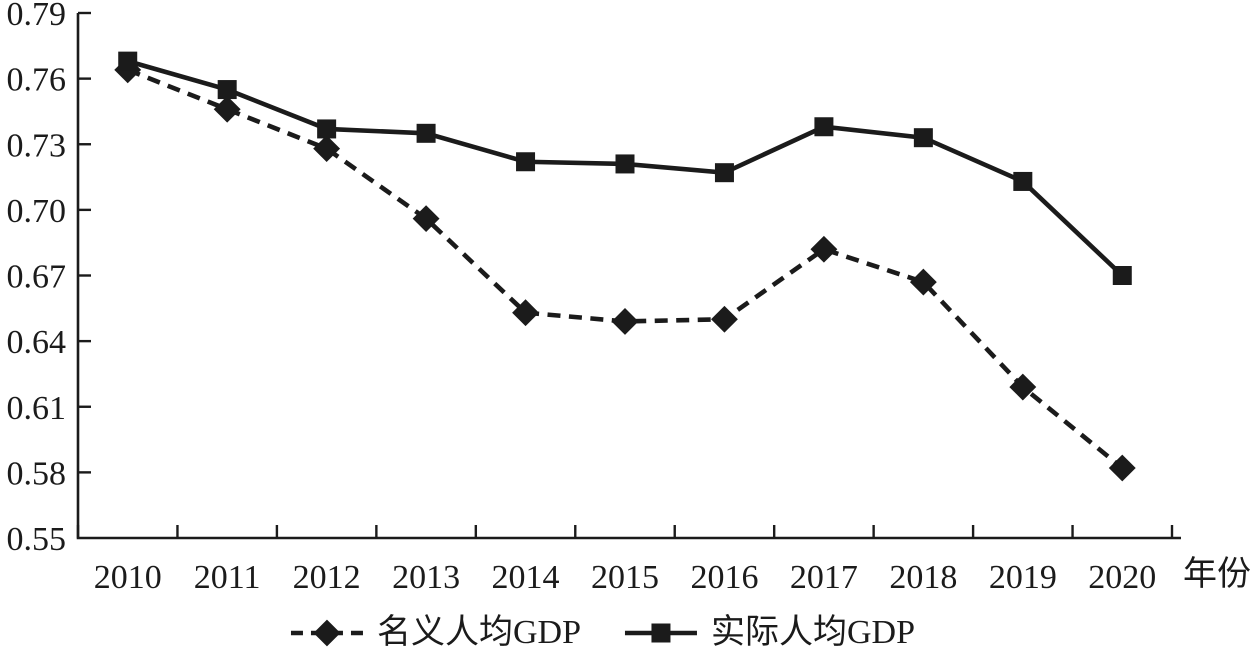 The image size is (1256, 652). What do you see at coordinates (426, 577) in the screenshot?
I see `x-tick-label: 2013` at bounding box center [426, 577].